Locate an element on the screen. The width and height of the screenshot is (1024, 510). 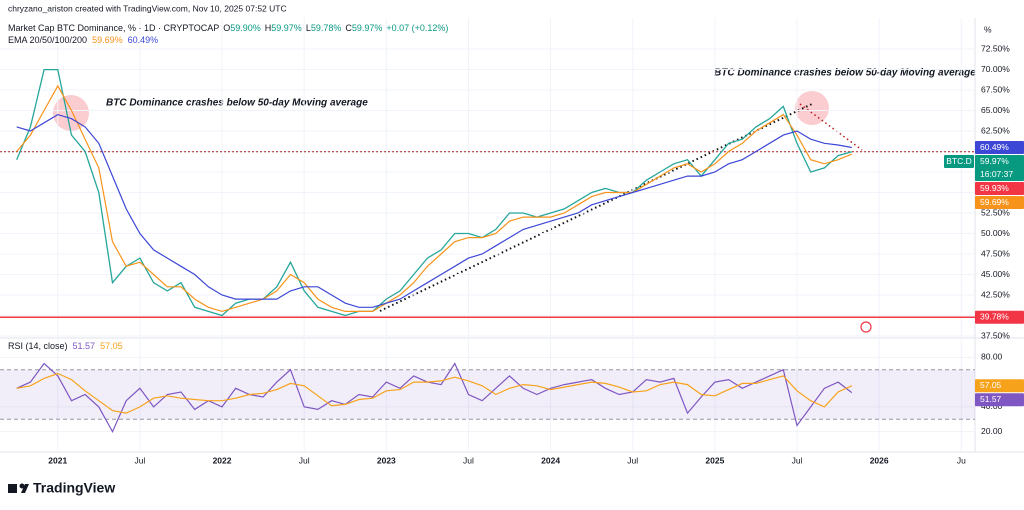
y-tick-label: 72.50% is located at coordinates (995, 48).